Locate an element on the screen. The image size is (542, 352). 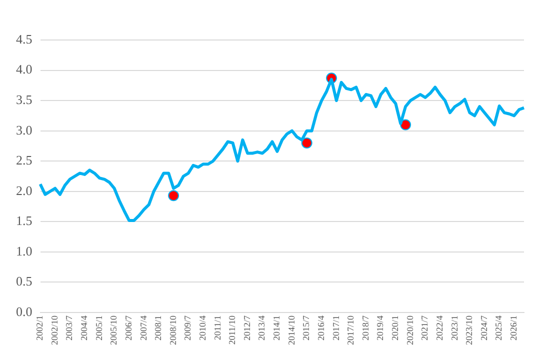
x-tick-label: 2011/10 is located at coordinates (232, 330).